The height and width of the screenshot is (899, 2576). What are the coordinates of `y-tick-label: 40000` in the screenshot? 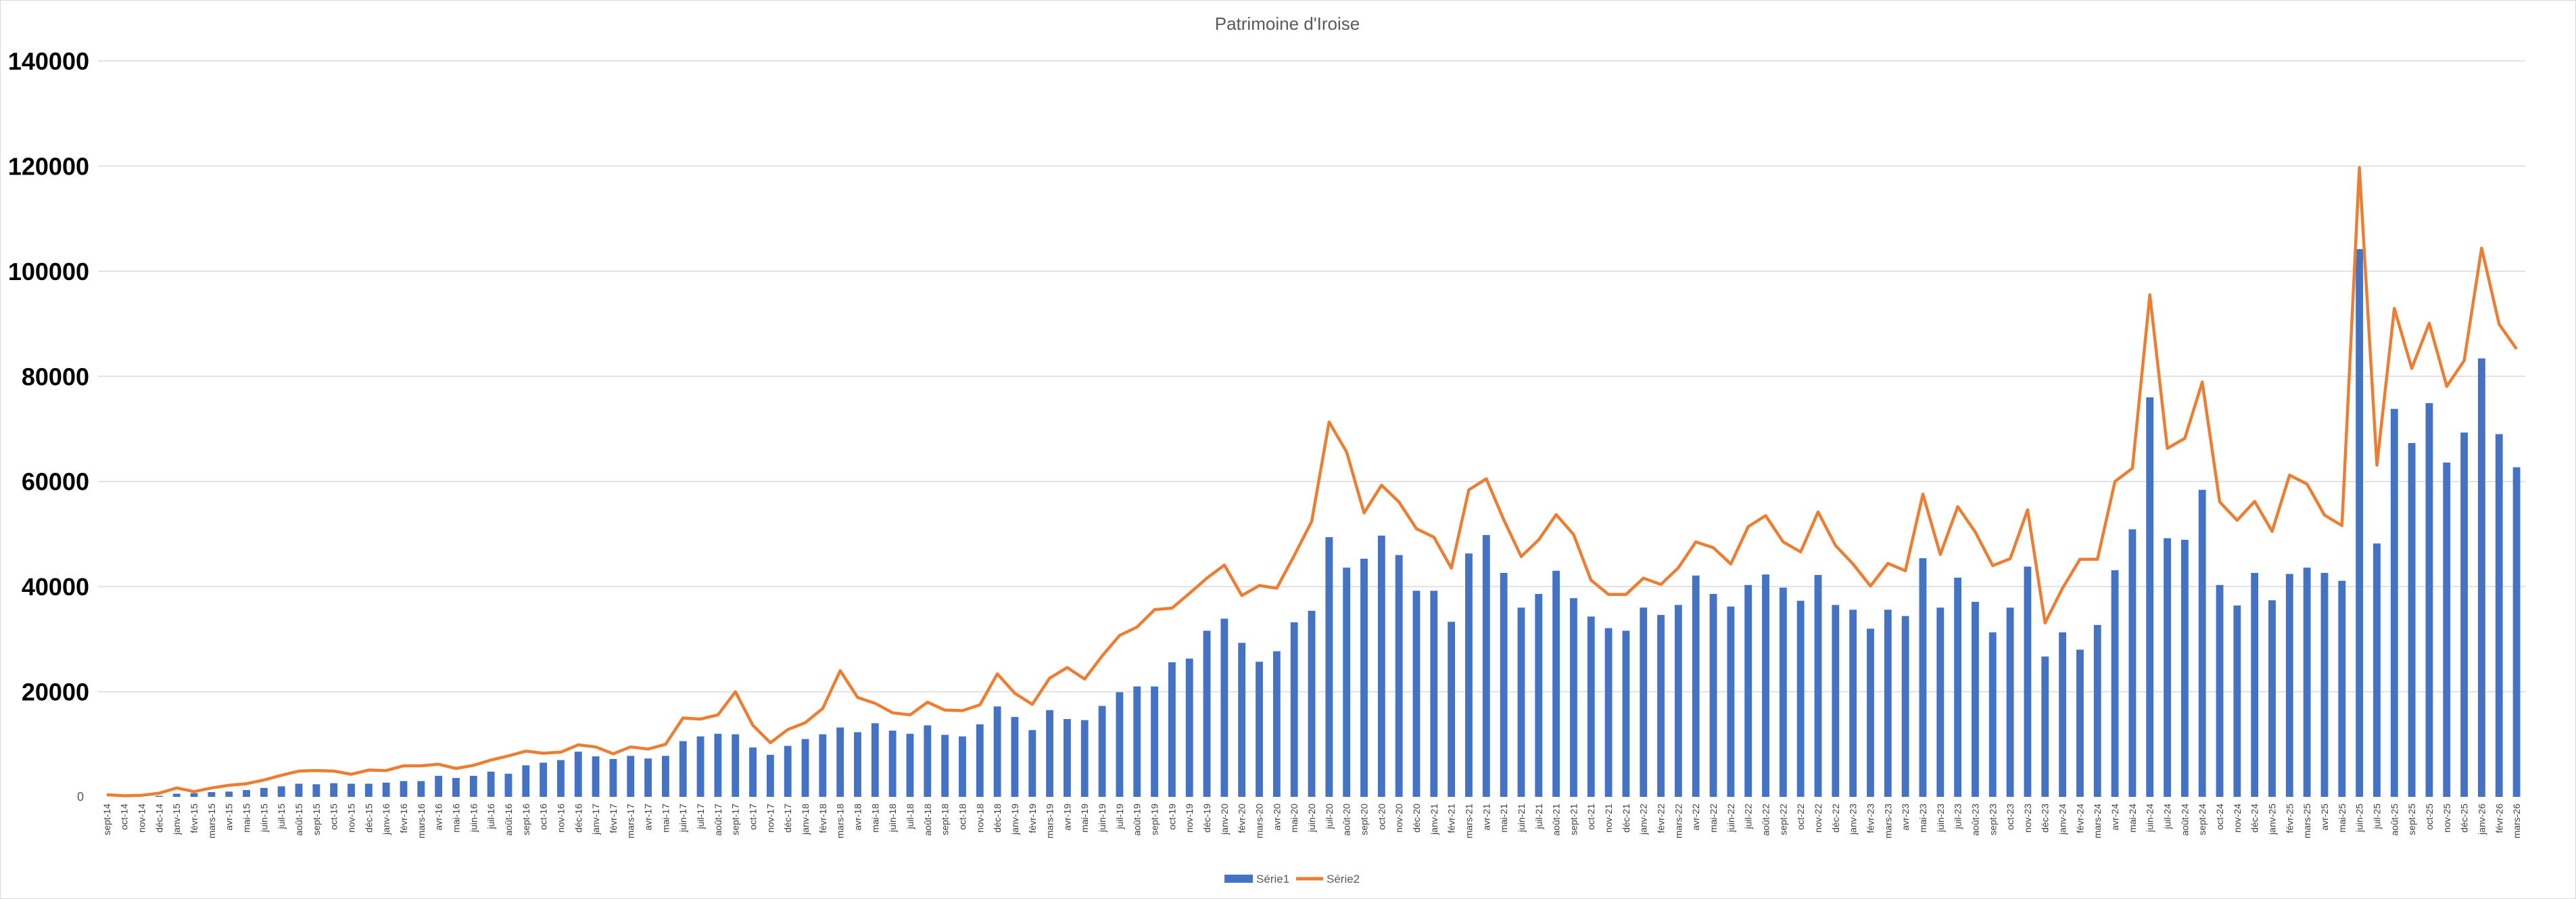 It's located at (55, 587).